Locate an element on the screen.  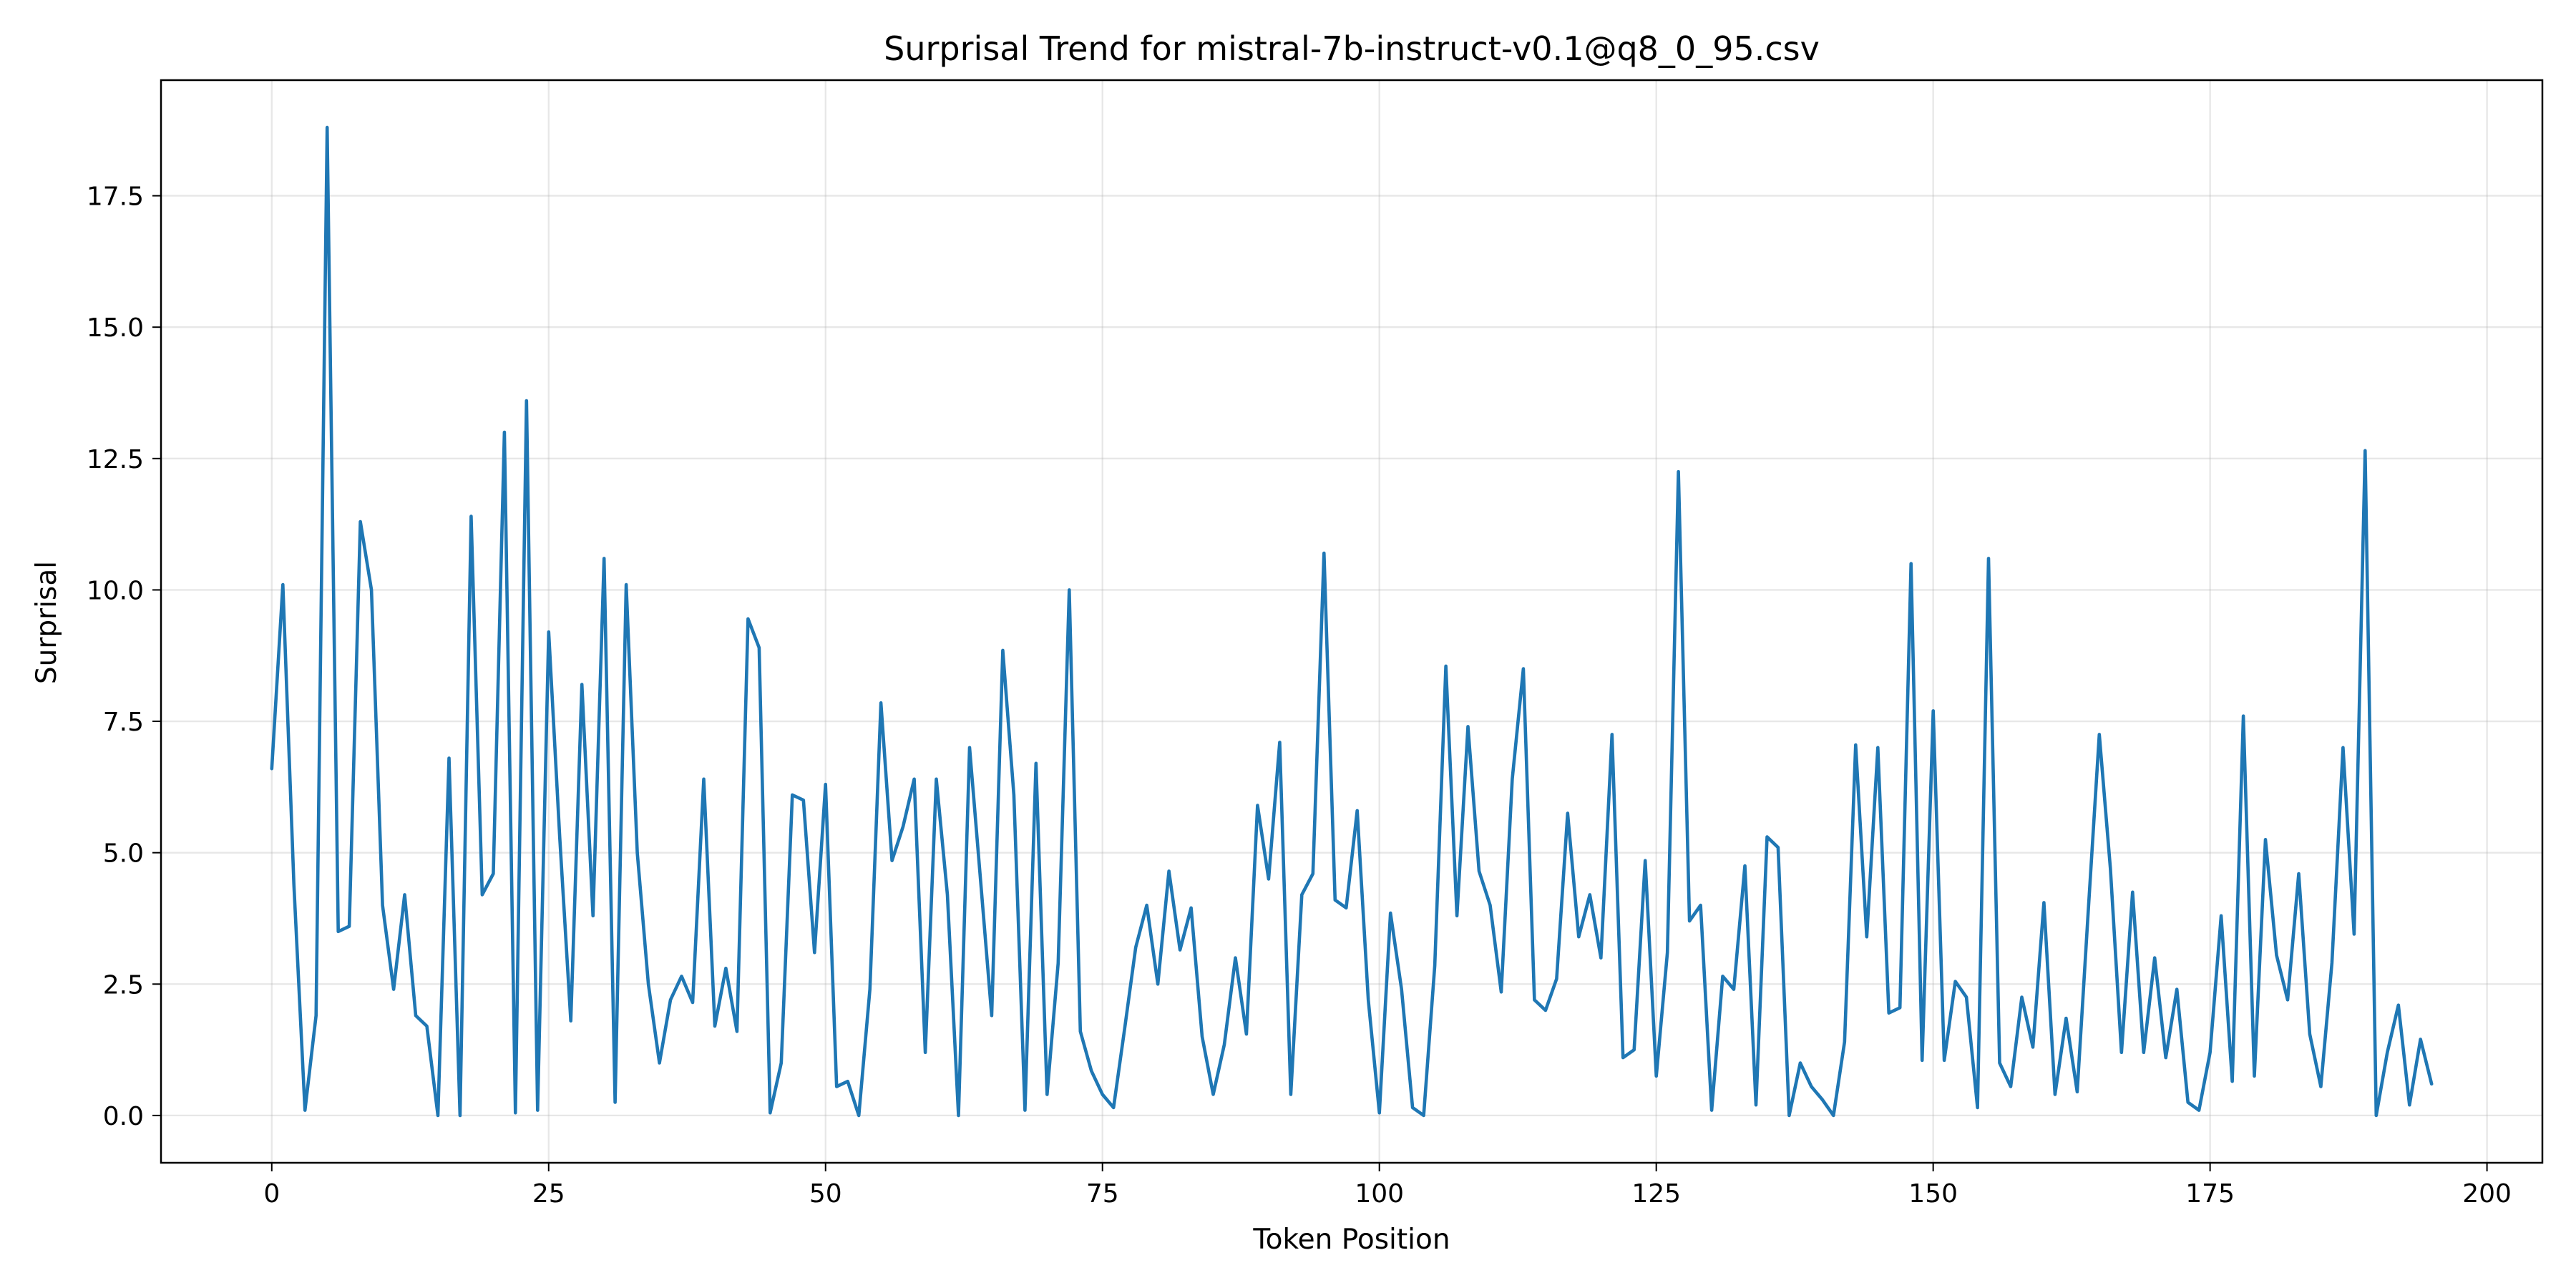
x-tick-label: 150 is located at coordinates (1933, 1194).